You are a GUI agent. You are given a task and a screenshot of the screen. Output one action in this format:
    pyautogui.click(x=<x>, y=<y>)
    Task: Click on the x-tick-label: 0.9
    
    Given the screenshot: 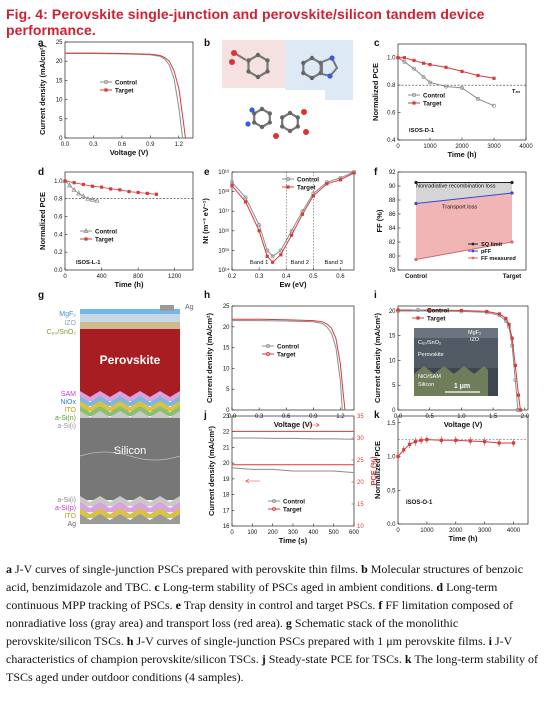 What is the action you would take?
    pyautogui.click(x=313, y=417)
    